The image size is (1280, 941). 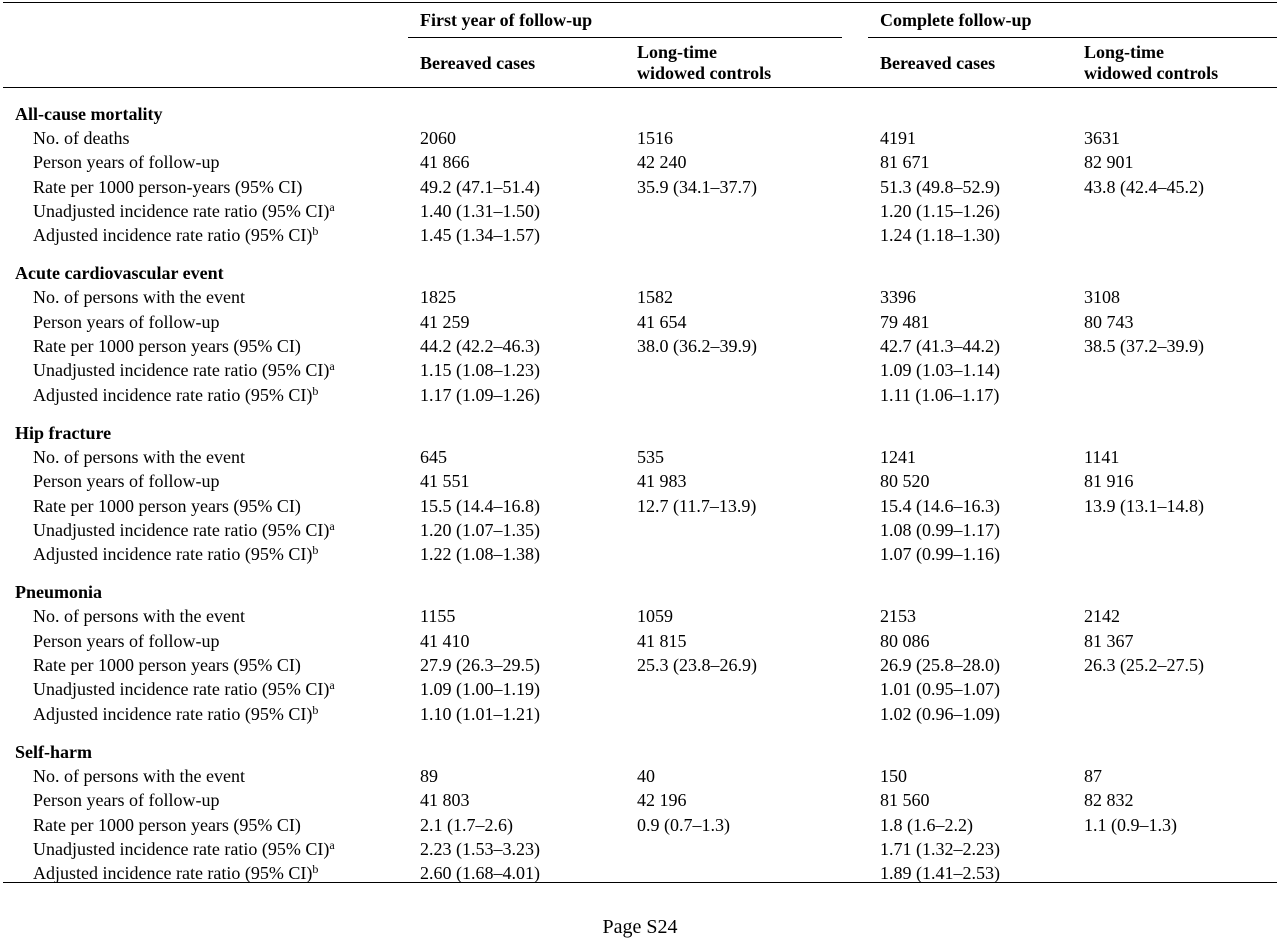 I want to click on table-cell: 1141, so click(x=1102, y=456).